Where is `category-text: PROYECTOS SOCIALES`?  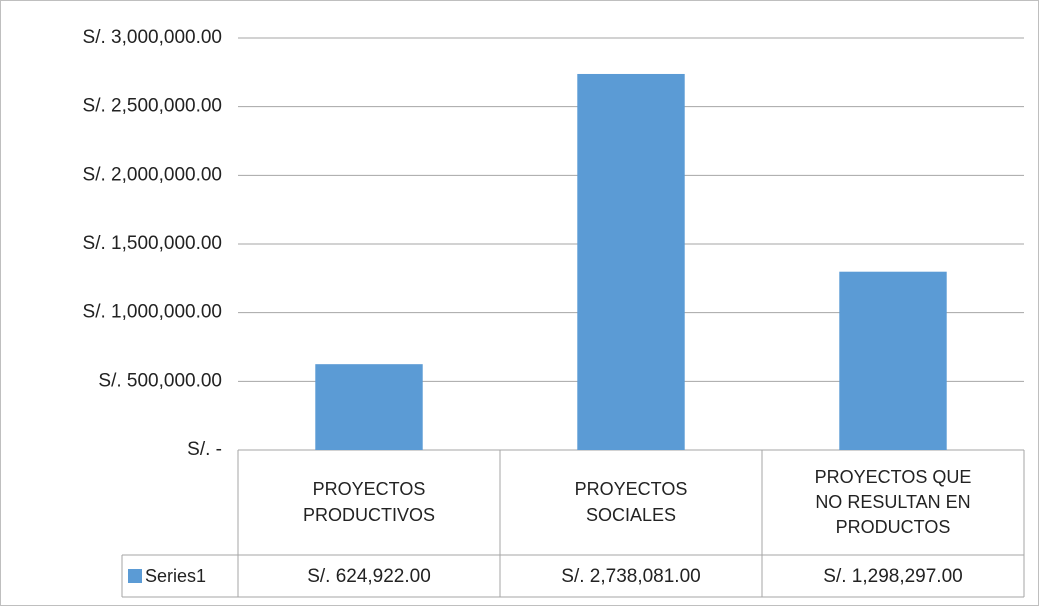
category-text: PROYECTOS SOCIALES is located at coordinates (631, 502).